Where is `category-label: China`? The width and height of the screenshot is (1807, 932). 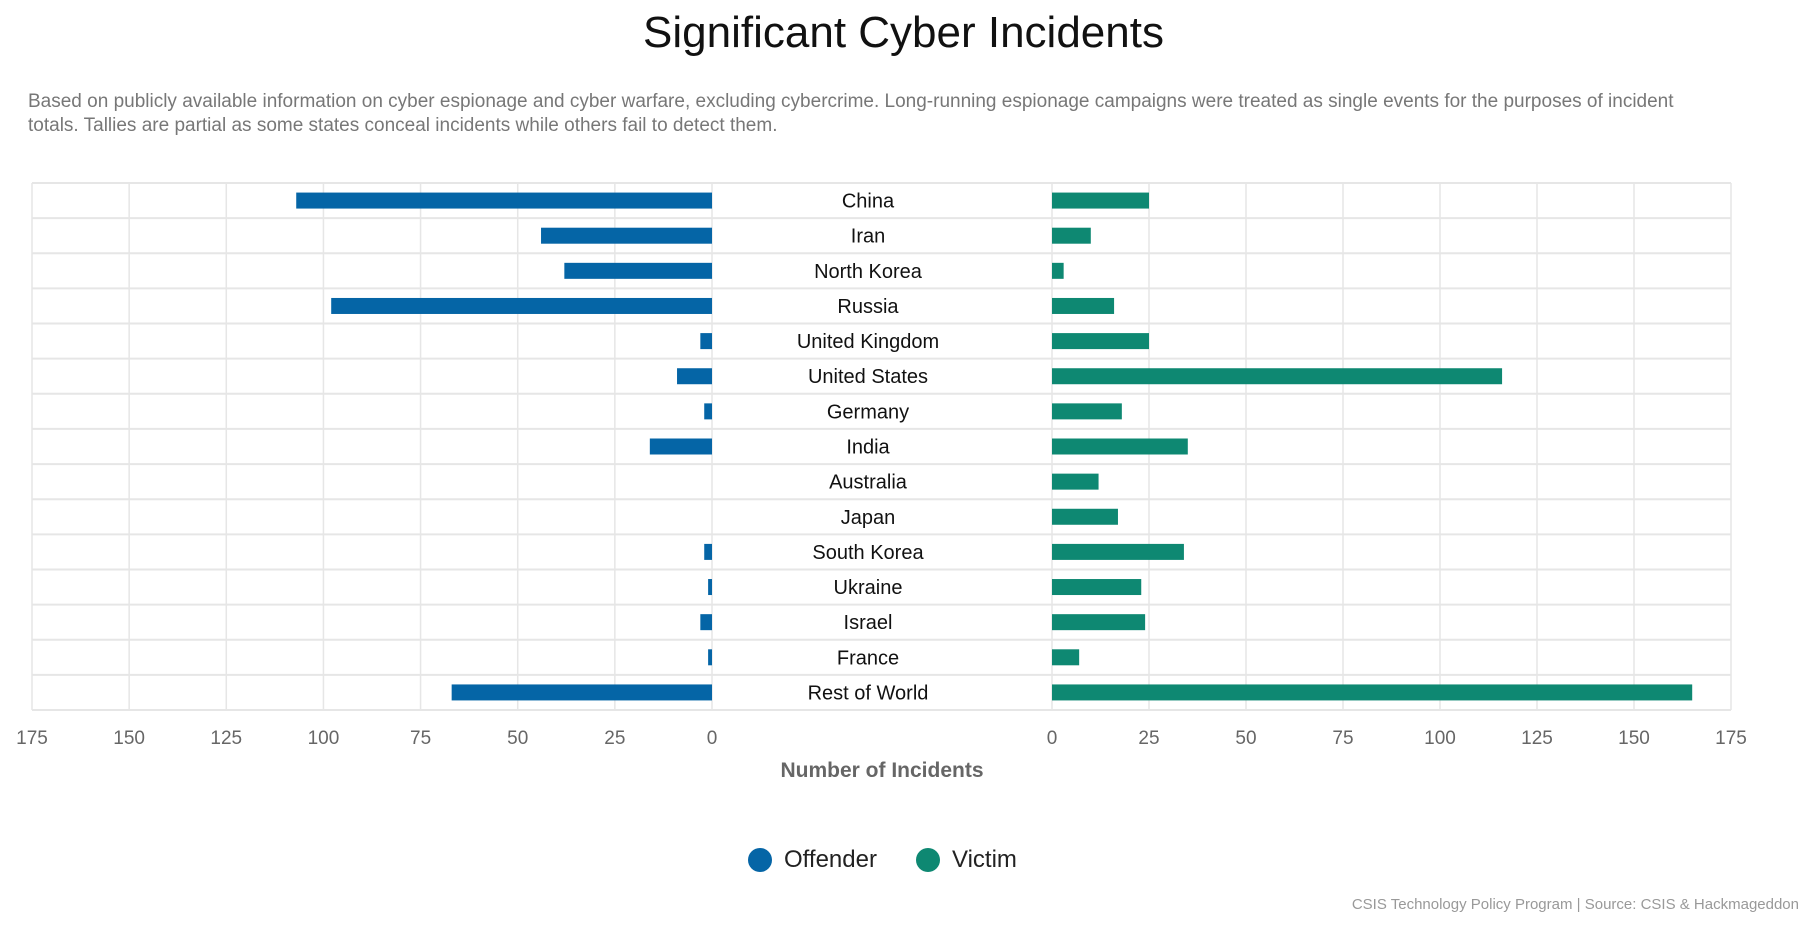
category-label: China is located at coordinates (868, 202).